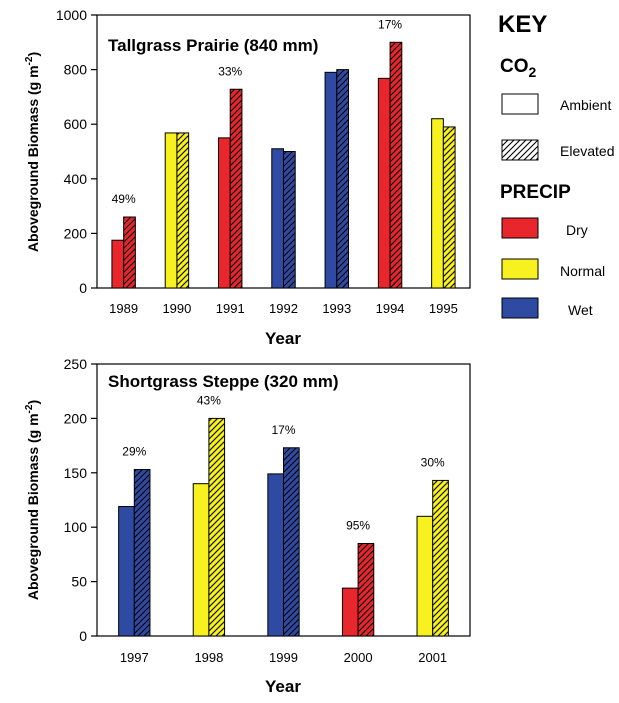 Image resolution: width=619 pixels, height=703 pixels. What do you see at coordinates (76, 124) in the screenshot?
I see `y-tick-label: 600` at bounding box center [76, 124].